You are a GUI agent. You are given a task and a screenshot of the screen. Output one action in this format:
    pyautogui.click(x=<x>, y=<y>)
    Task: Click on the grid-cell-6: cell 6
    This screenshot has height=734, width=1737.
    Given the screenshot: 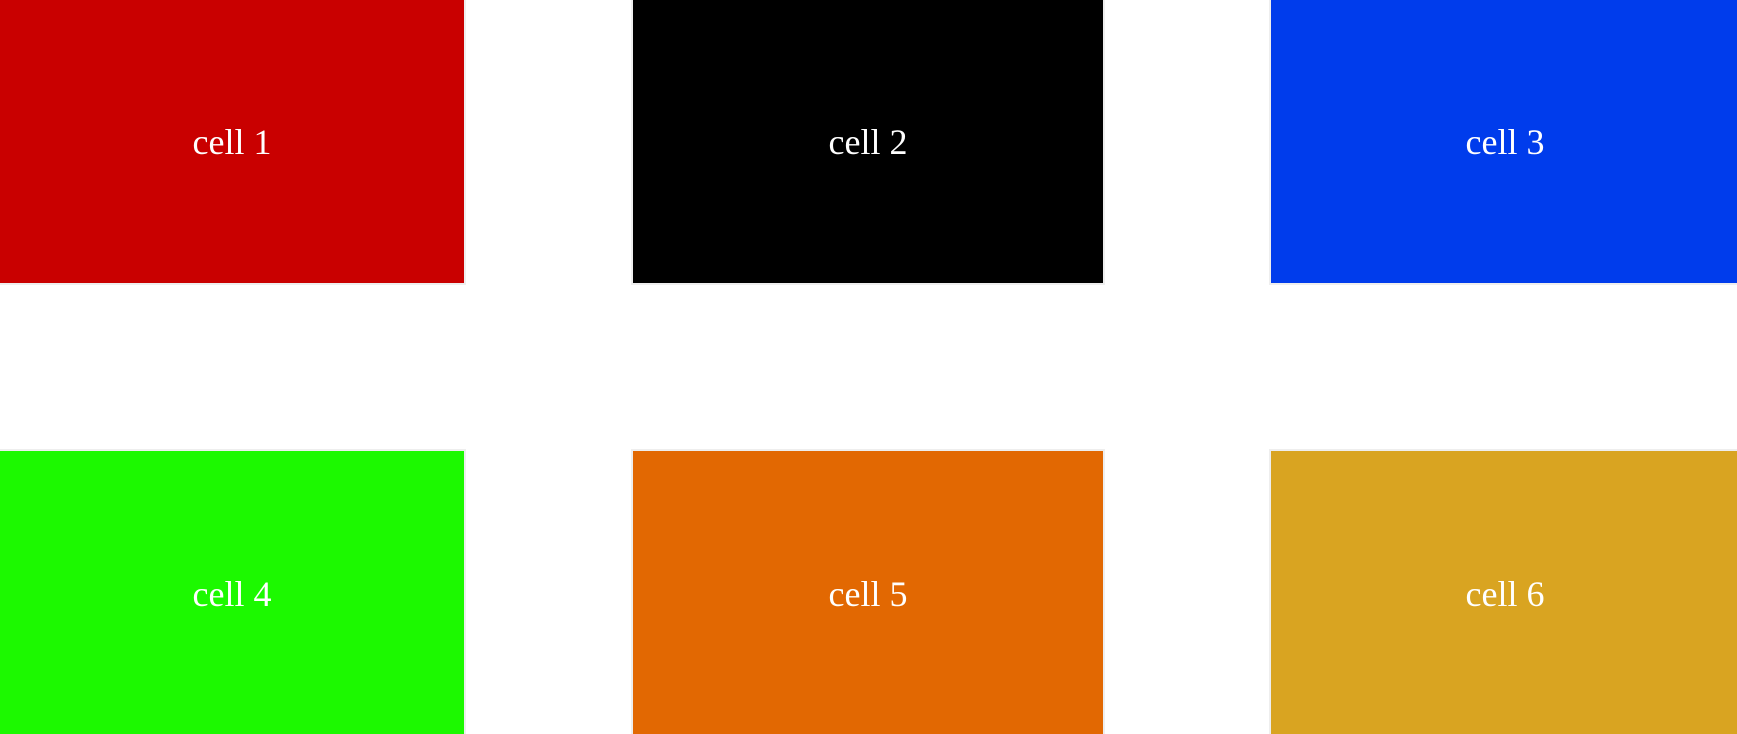 What is the action you would take?
    pyautogui.click(x=1503, y=591)
    